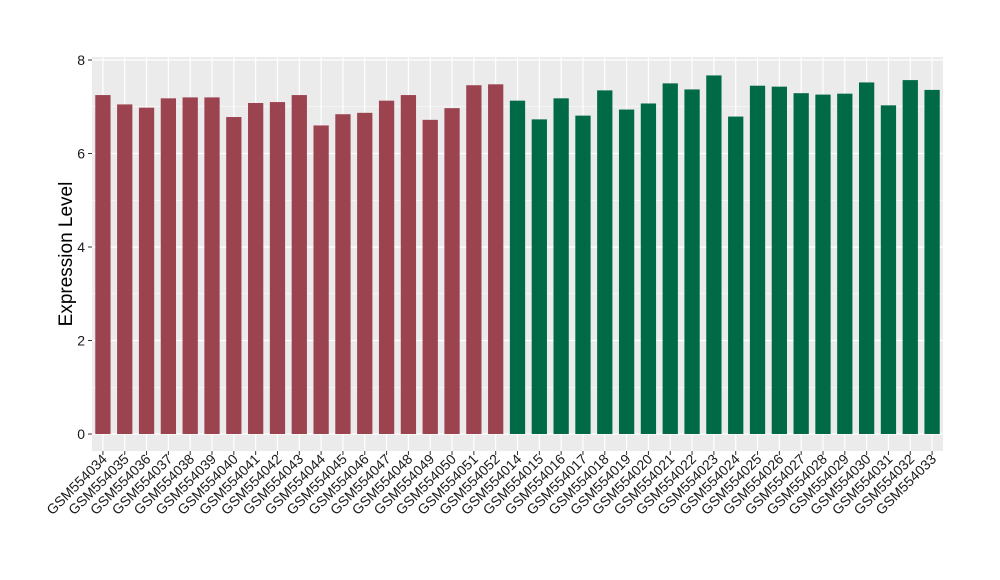 The height and width of the screenshot is (580, 1000). I want to click on y-tick-label: 6, so click(81, 154).